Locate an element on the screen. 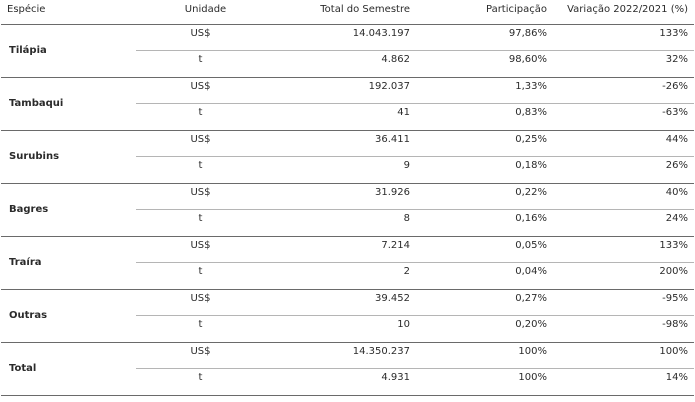  species-name: Outras is located at coordinates (68, 316).